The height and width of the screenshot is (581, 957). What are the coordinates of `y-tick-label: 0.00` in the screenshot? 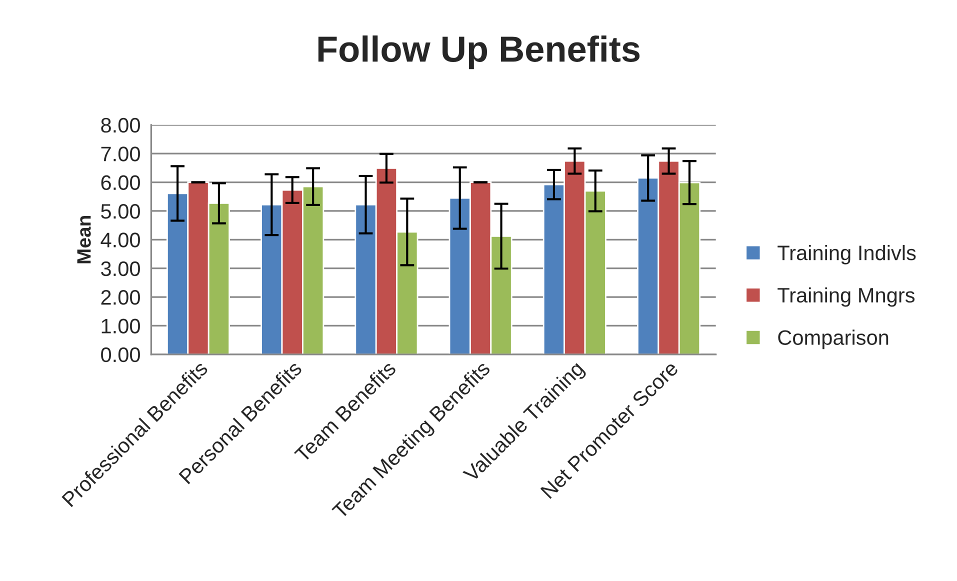 It's located at (120, 354).